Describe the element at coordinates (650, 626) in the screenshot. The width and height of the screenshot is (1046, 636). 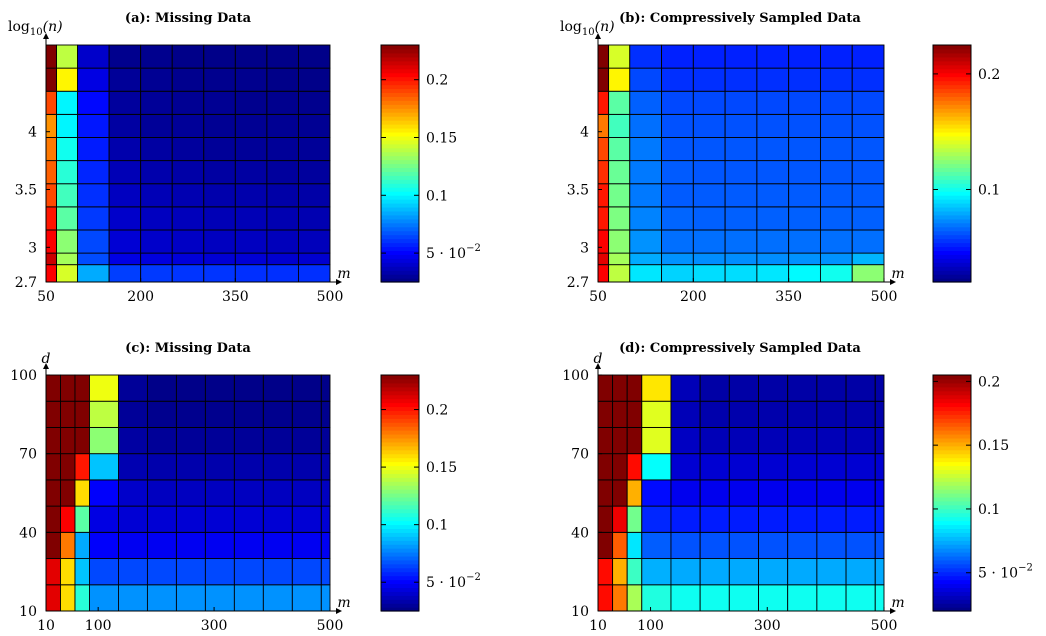
I see `x-tick-label: 100` at that location.